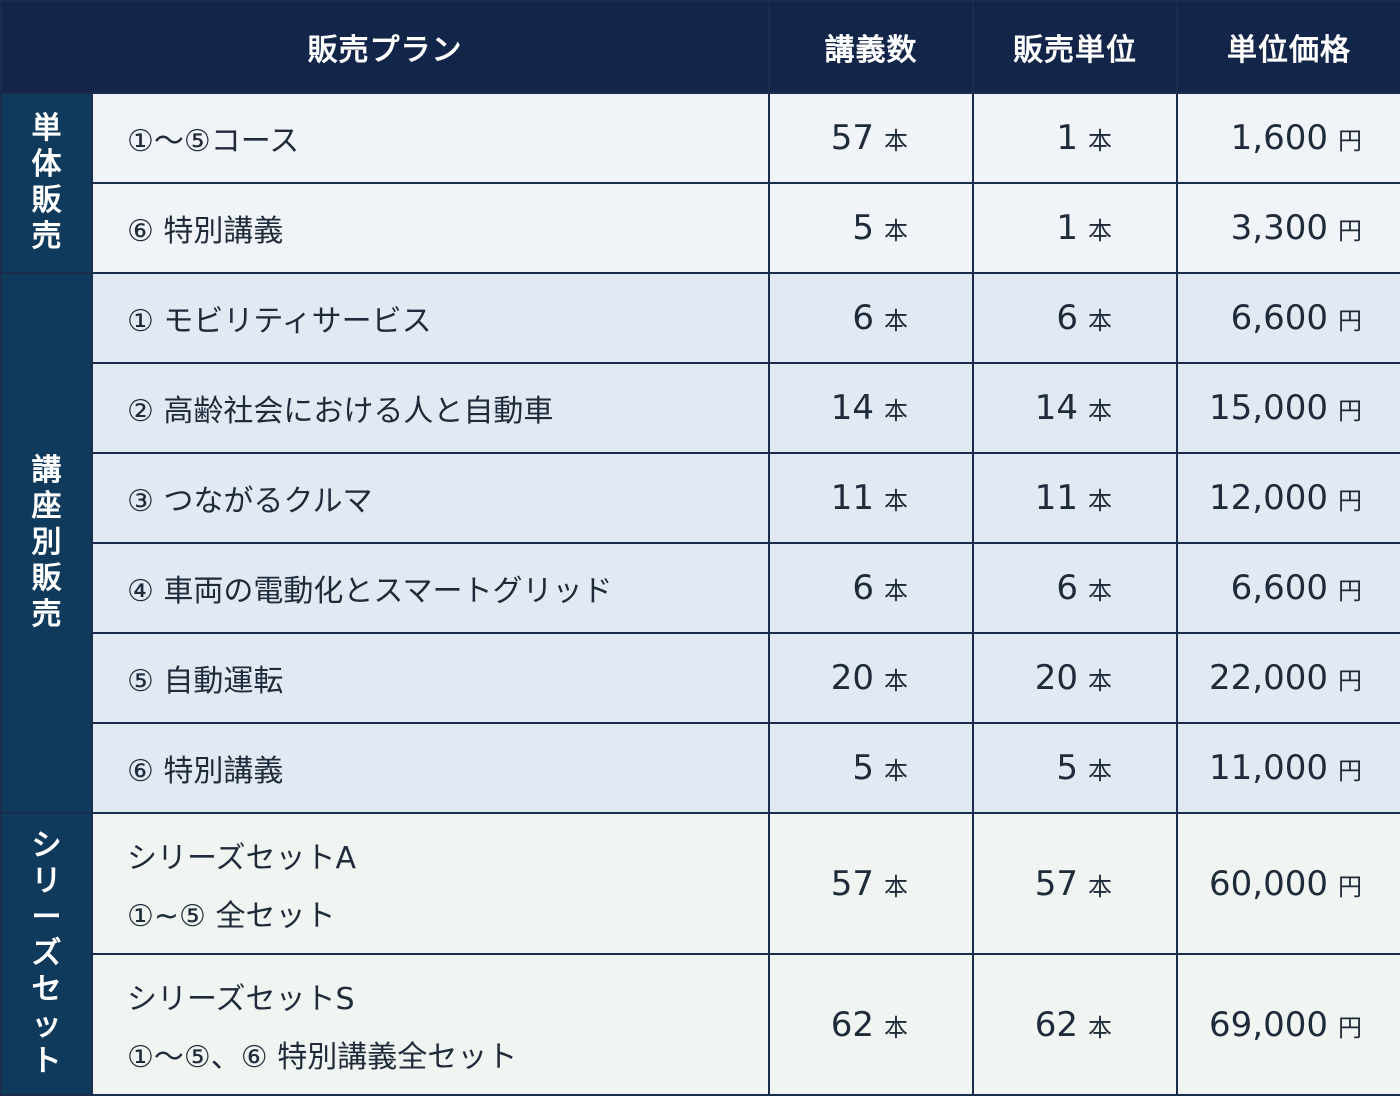 The height and width of the screenshot is (1096, 1400). I want to click on unit-price: 3,300 円, so click(1288, 228).